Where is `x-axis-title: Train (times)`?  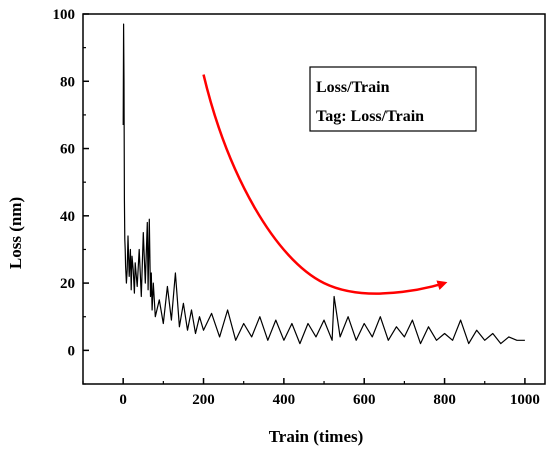
x-axis-title: Train (times) is located at coordinates (316, 436).